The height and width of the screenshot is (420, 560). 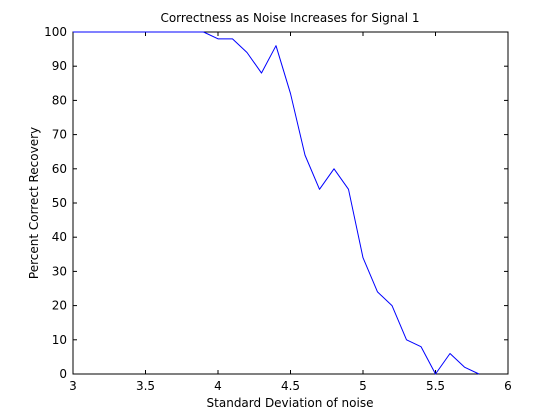 What do you see at coordinates (73, 386) in the screenshot?
I see `x-tick-label: 3` at bounding box center [73, 386].